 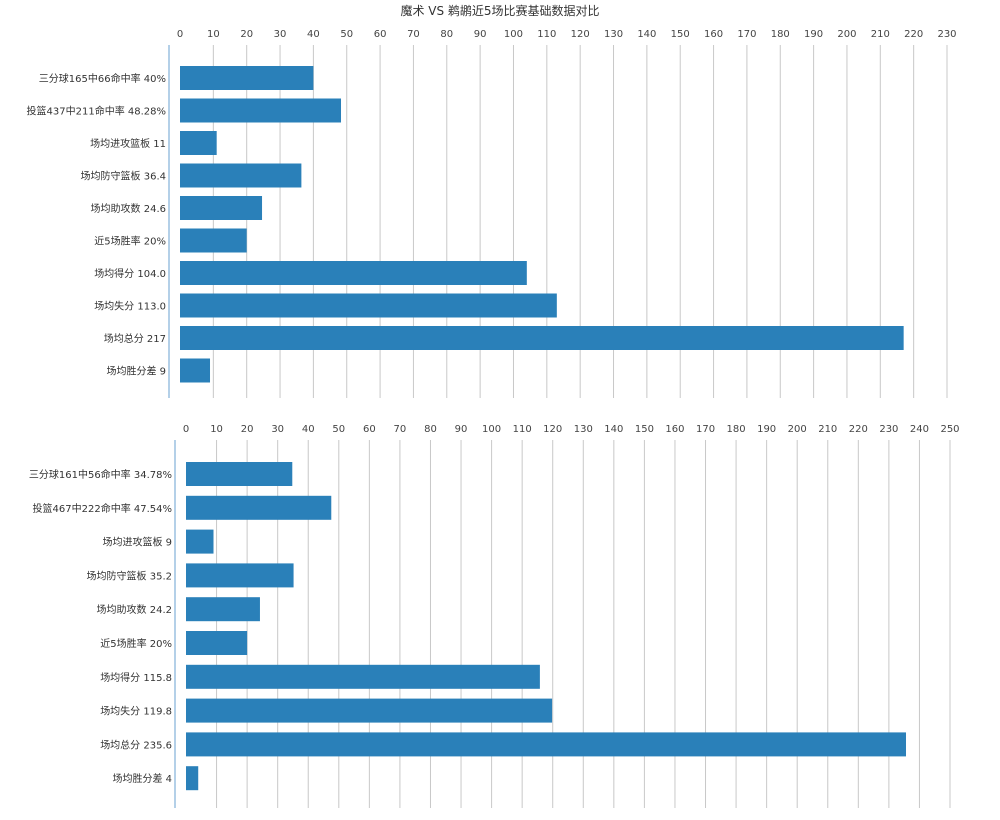 What do you see at coordinates (137, 542) in the screenshot?
I see `category-label: 场均进攻篮板 9` at bounding box center [137, 542].